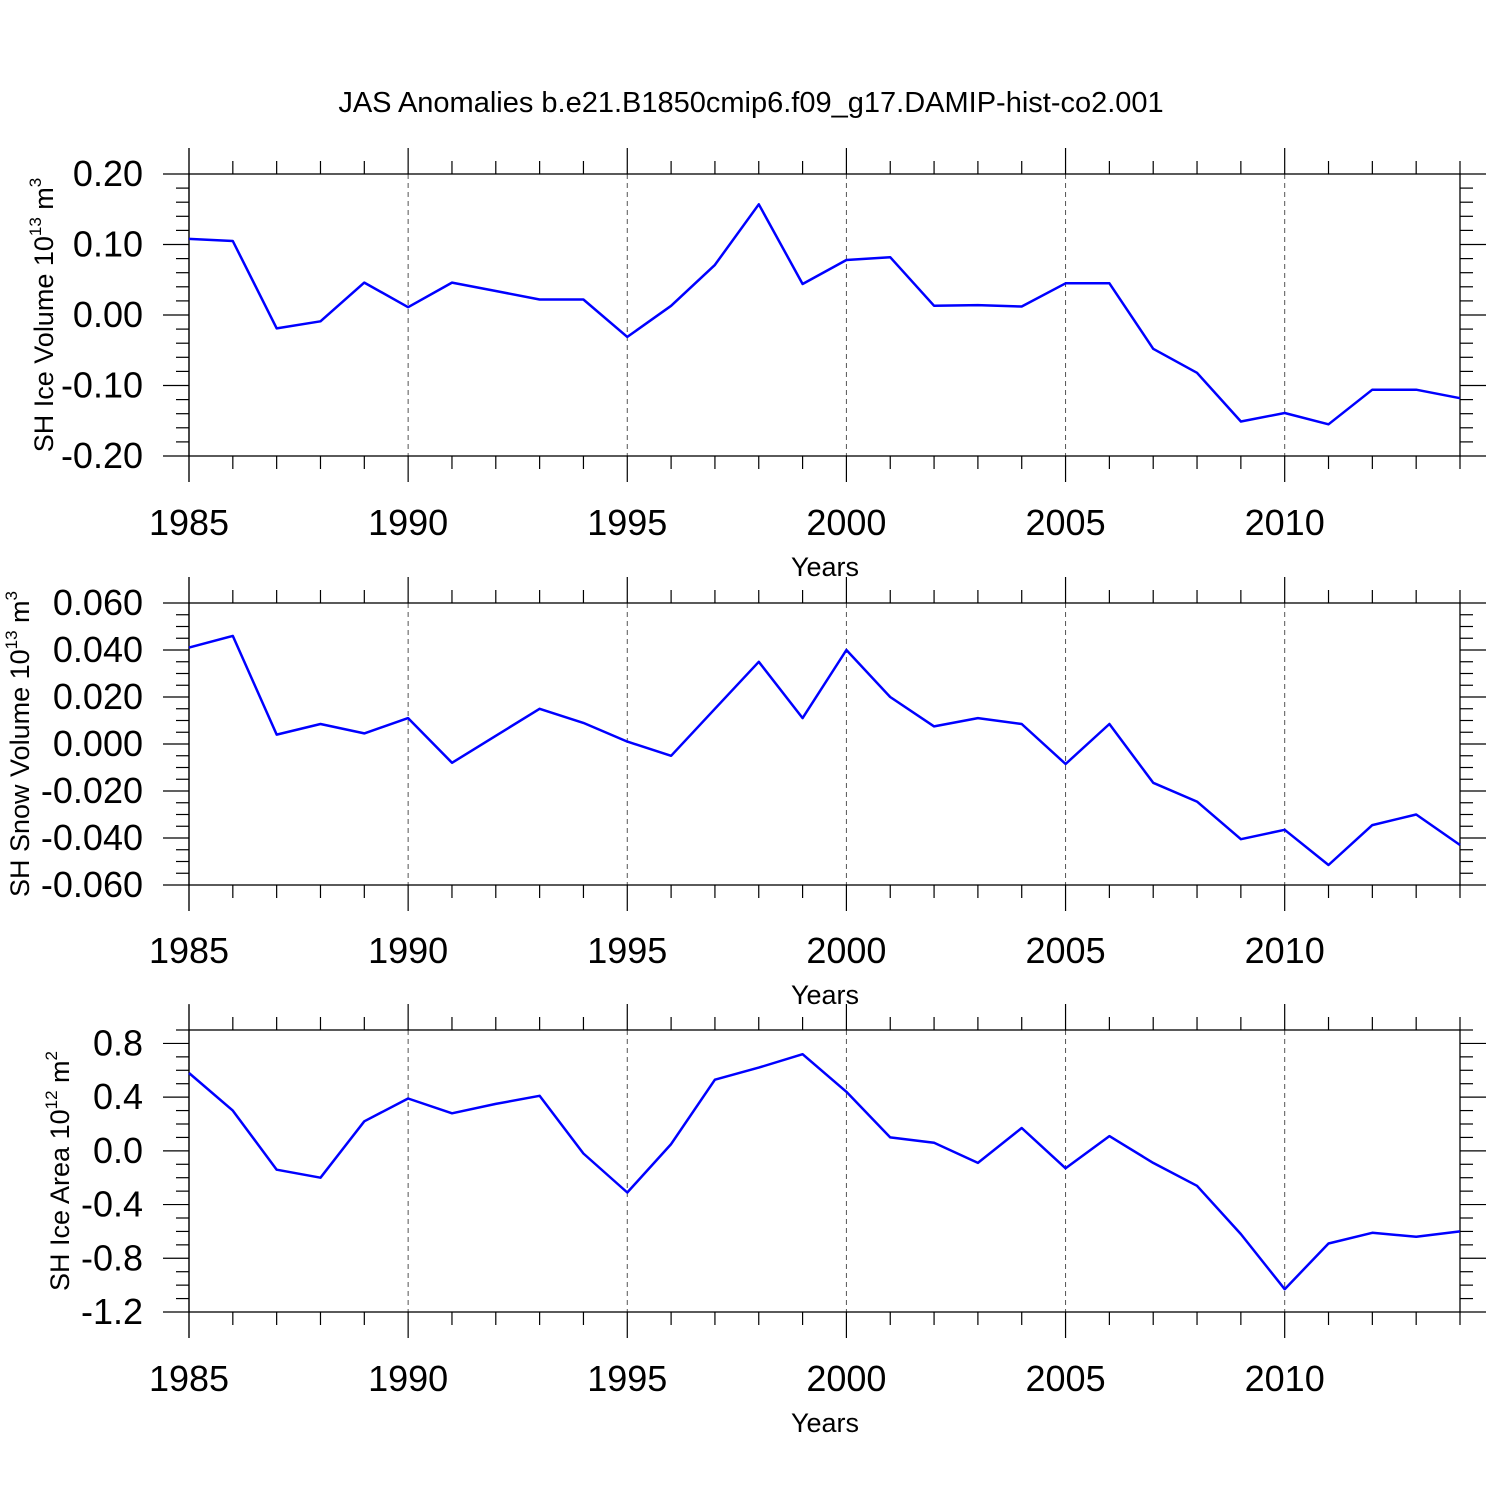 The image size is (1500, 1500). Describe the element at coordinates (112, 1311) in the screenshot. I see `y-tick-label: -1.2` at that location.